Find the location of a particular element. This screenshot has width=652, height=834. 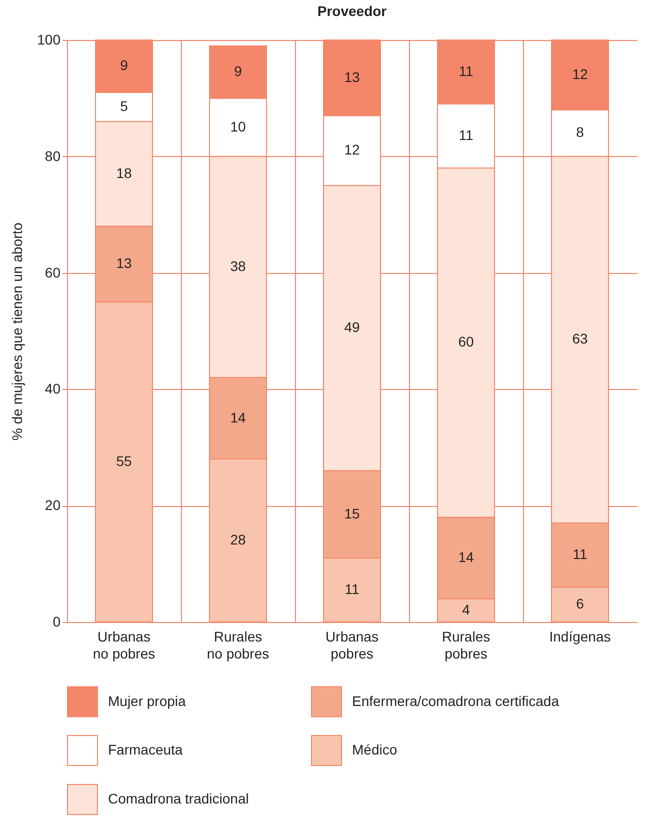

data-label: 38 is located at coordinates (238, 266).